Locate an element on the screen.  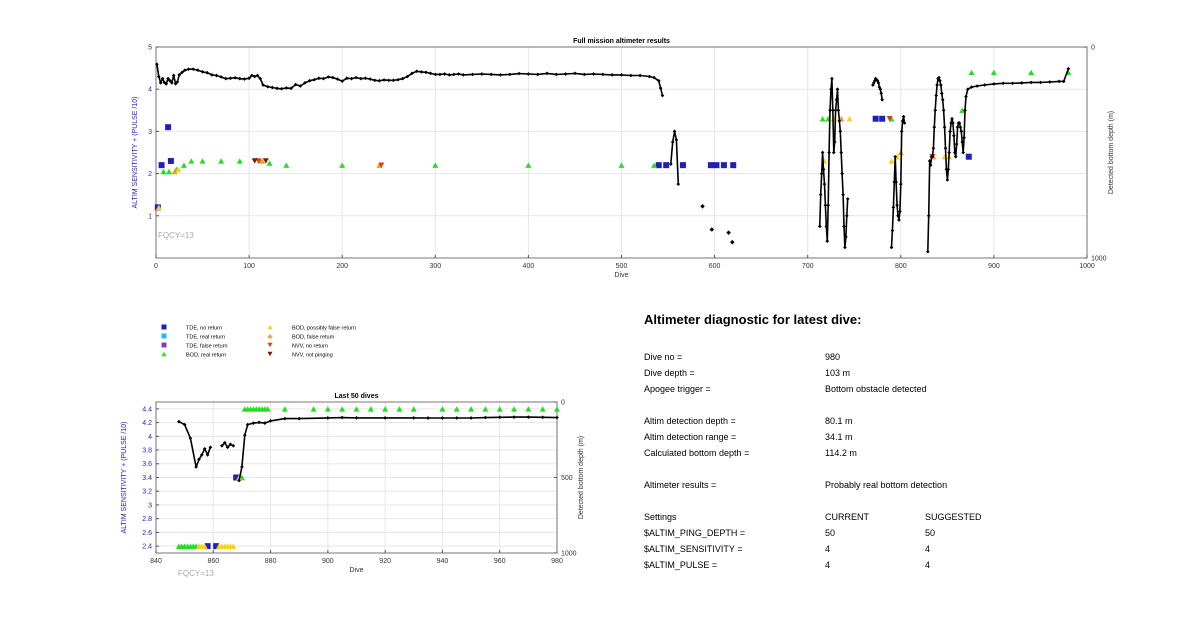
fqcy-annotation: FQCY=13 is located at coordinates (196, 573).